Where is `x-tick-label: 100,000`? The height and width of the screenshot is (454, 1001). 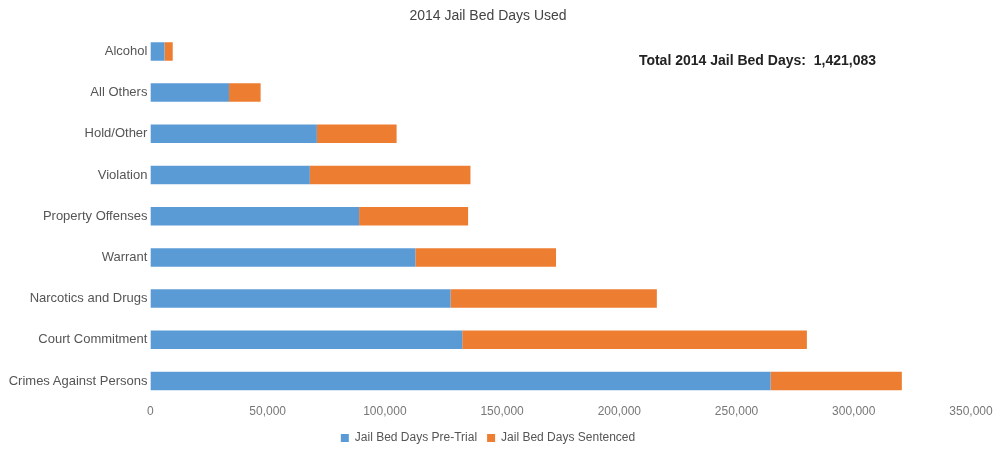 x-tick-label: 100,000 is located at coordinates (385, 411).